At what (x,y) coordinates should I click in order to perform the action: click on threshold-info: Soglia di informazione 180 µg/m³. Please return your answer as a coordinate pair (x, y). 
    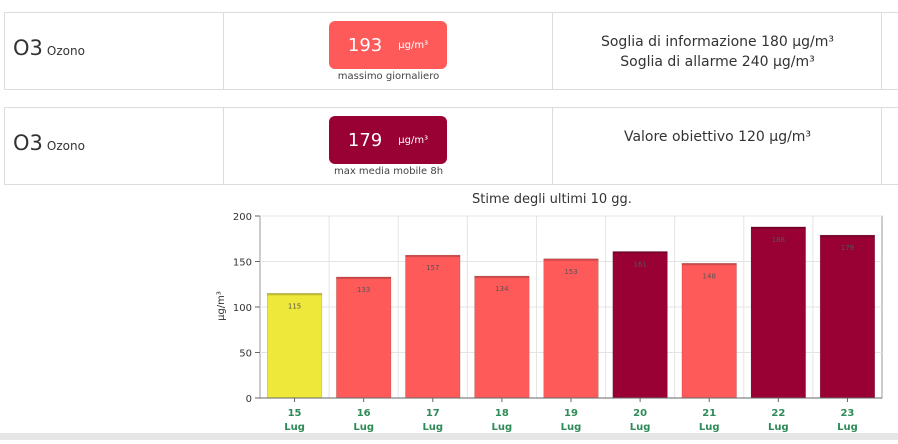
    Looking at the image, I should click on (717, 42).